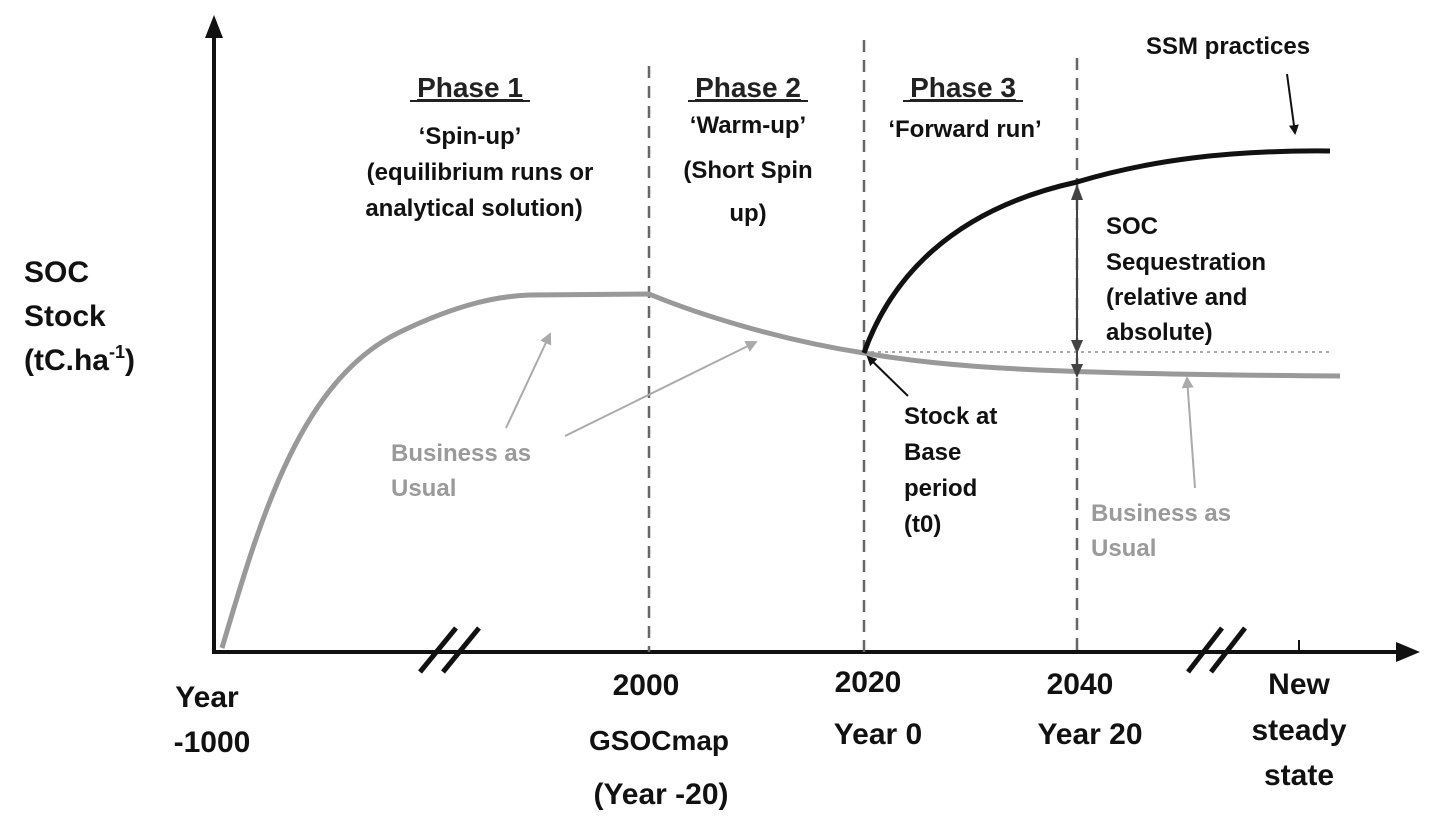 The height and width of the screenshot is (822, 1439). I want to click on sequestration-arrowhead-bottom, so click(1077, 371).